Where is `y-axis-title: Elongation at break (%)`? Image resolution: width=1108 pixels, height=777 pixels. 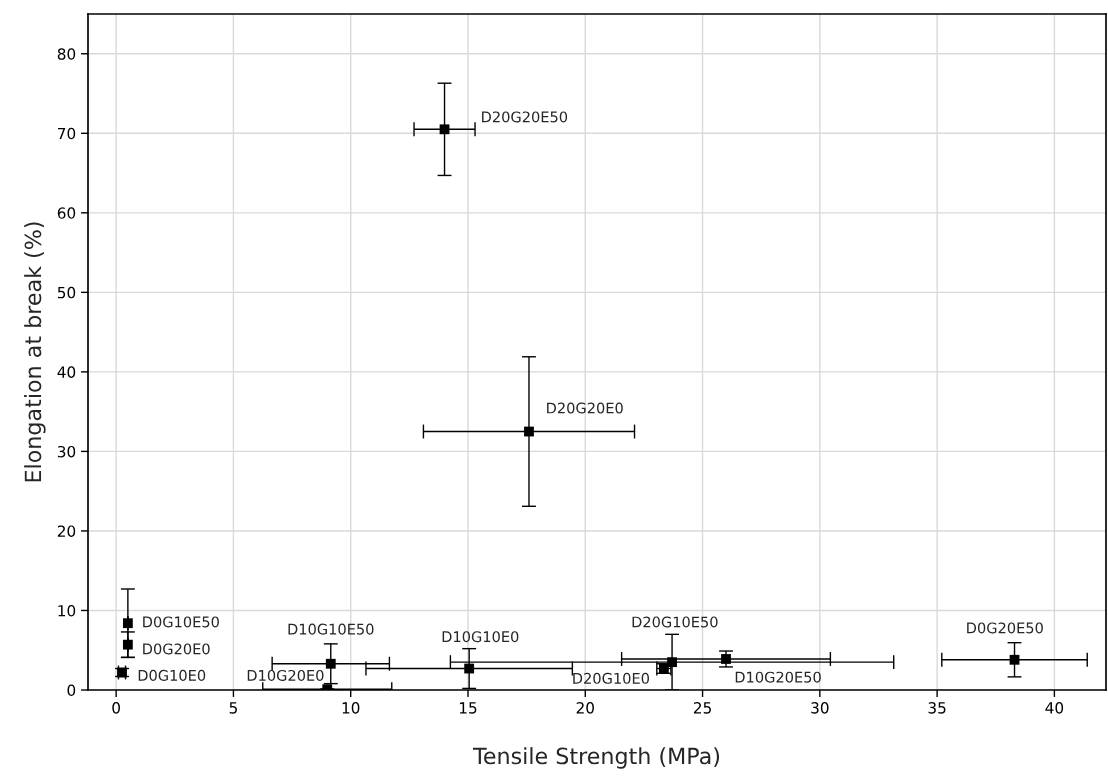 y-axis-title: Elongation at break (%) is located at coordinates (35, 352).